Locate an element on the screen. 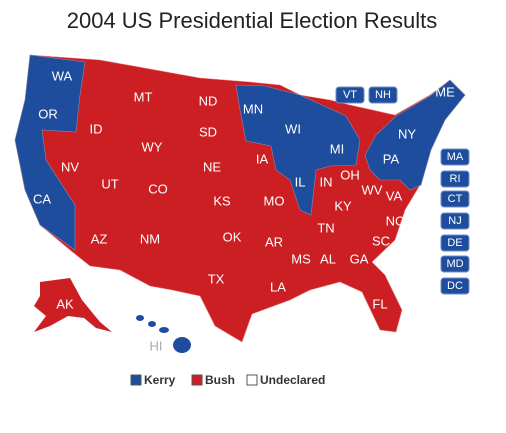 This screenshot has width=506, height=433. state-label: AR is located at coordinates (274, 241).